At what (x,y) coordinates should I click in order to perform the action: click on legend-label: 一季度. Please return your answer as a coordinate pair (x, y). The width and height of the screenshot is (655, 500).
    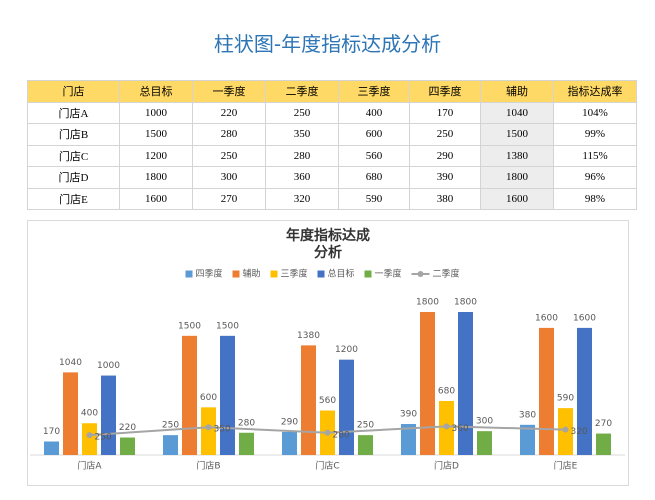
    Looking at the image, I should click on (388, 274).